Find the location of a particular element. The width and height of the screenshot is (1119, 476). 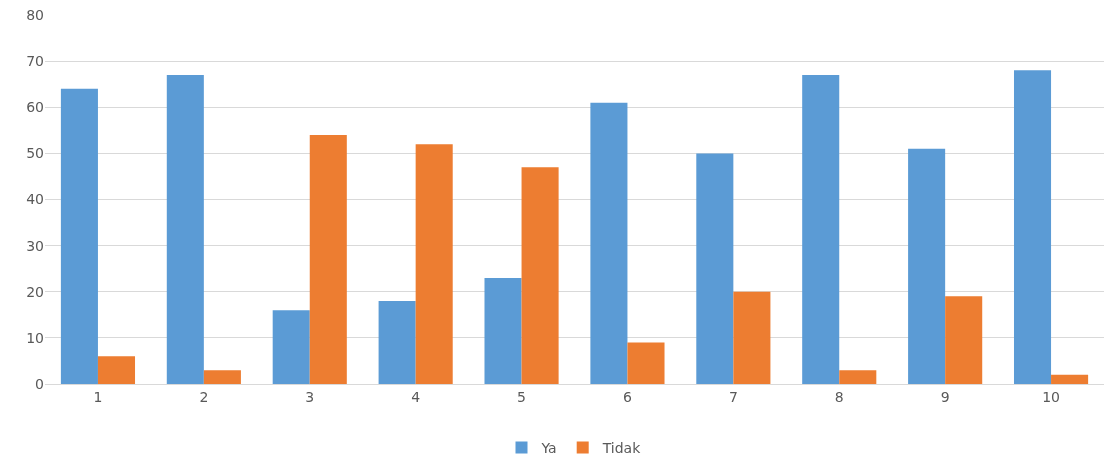

x-tick-label: 3 is located at coordinates (310, 396).